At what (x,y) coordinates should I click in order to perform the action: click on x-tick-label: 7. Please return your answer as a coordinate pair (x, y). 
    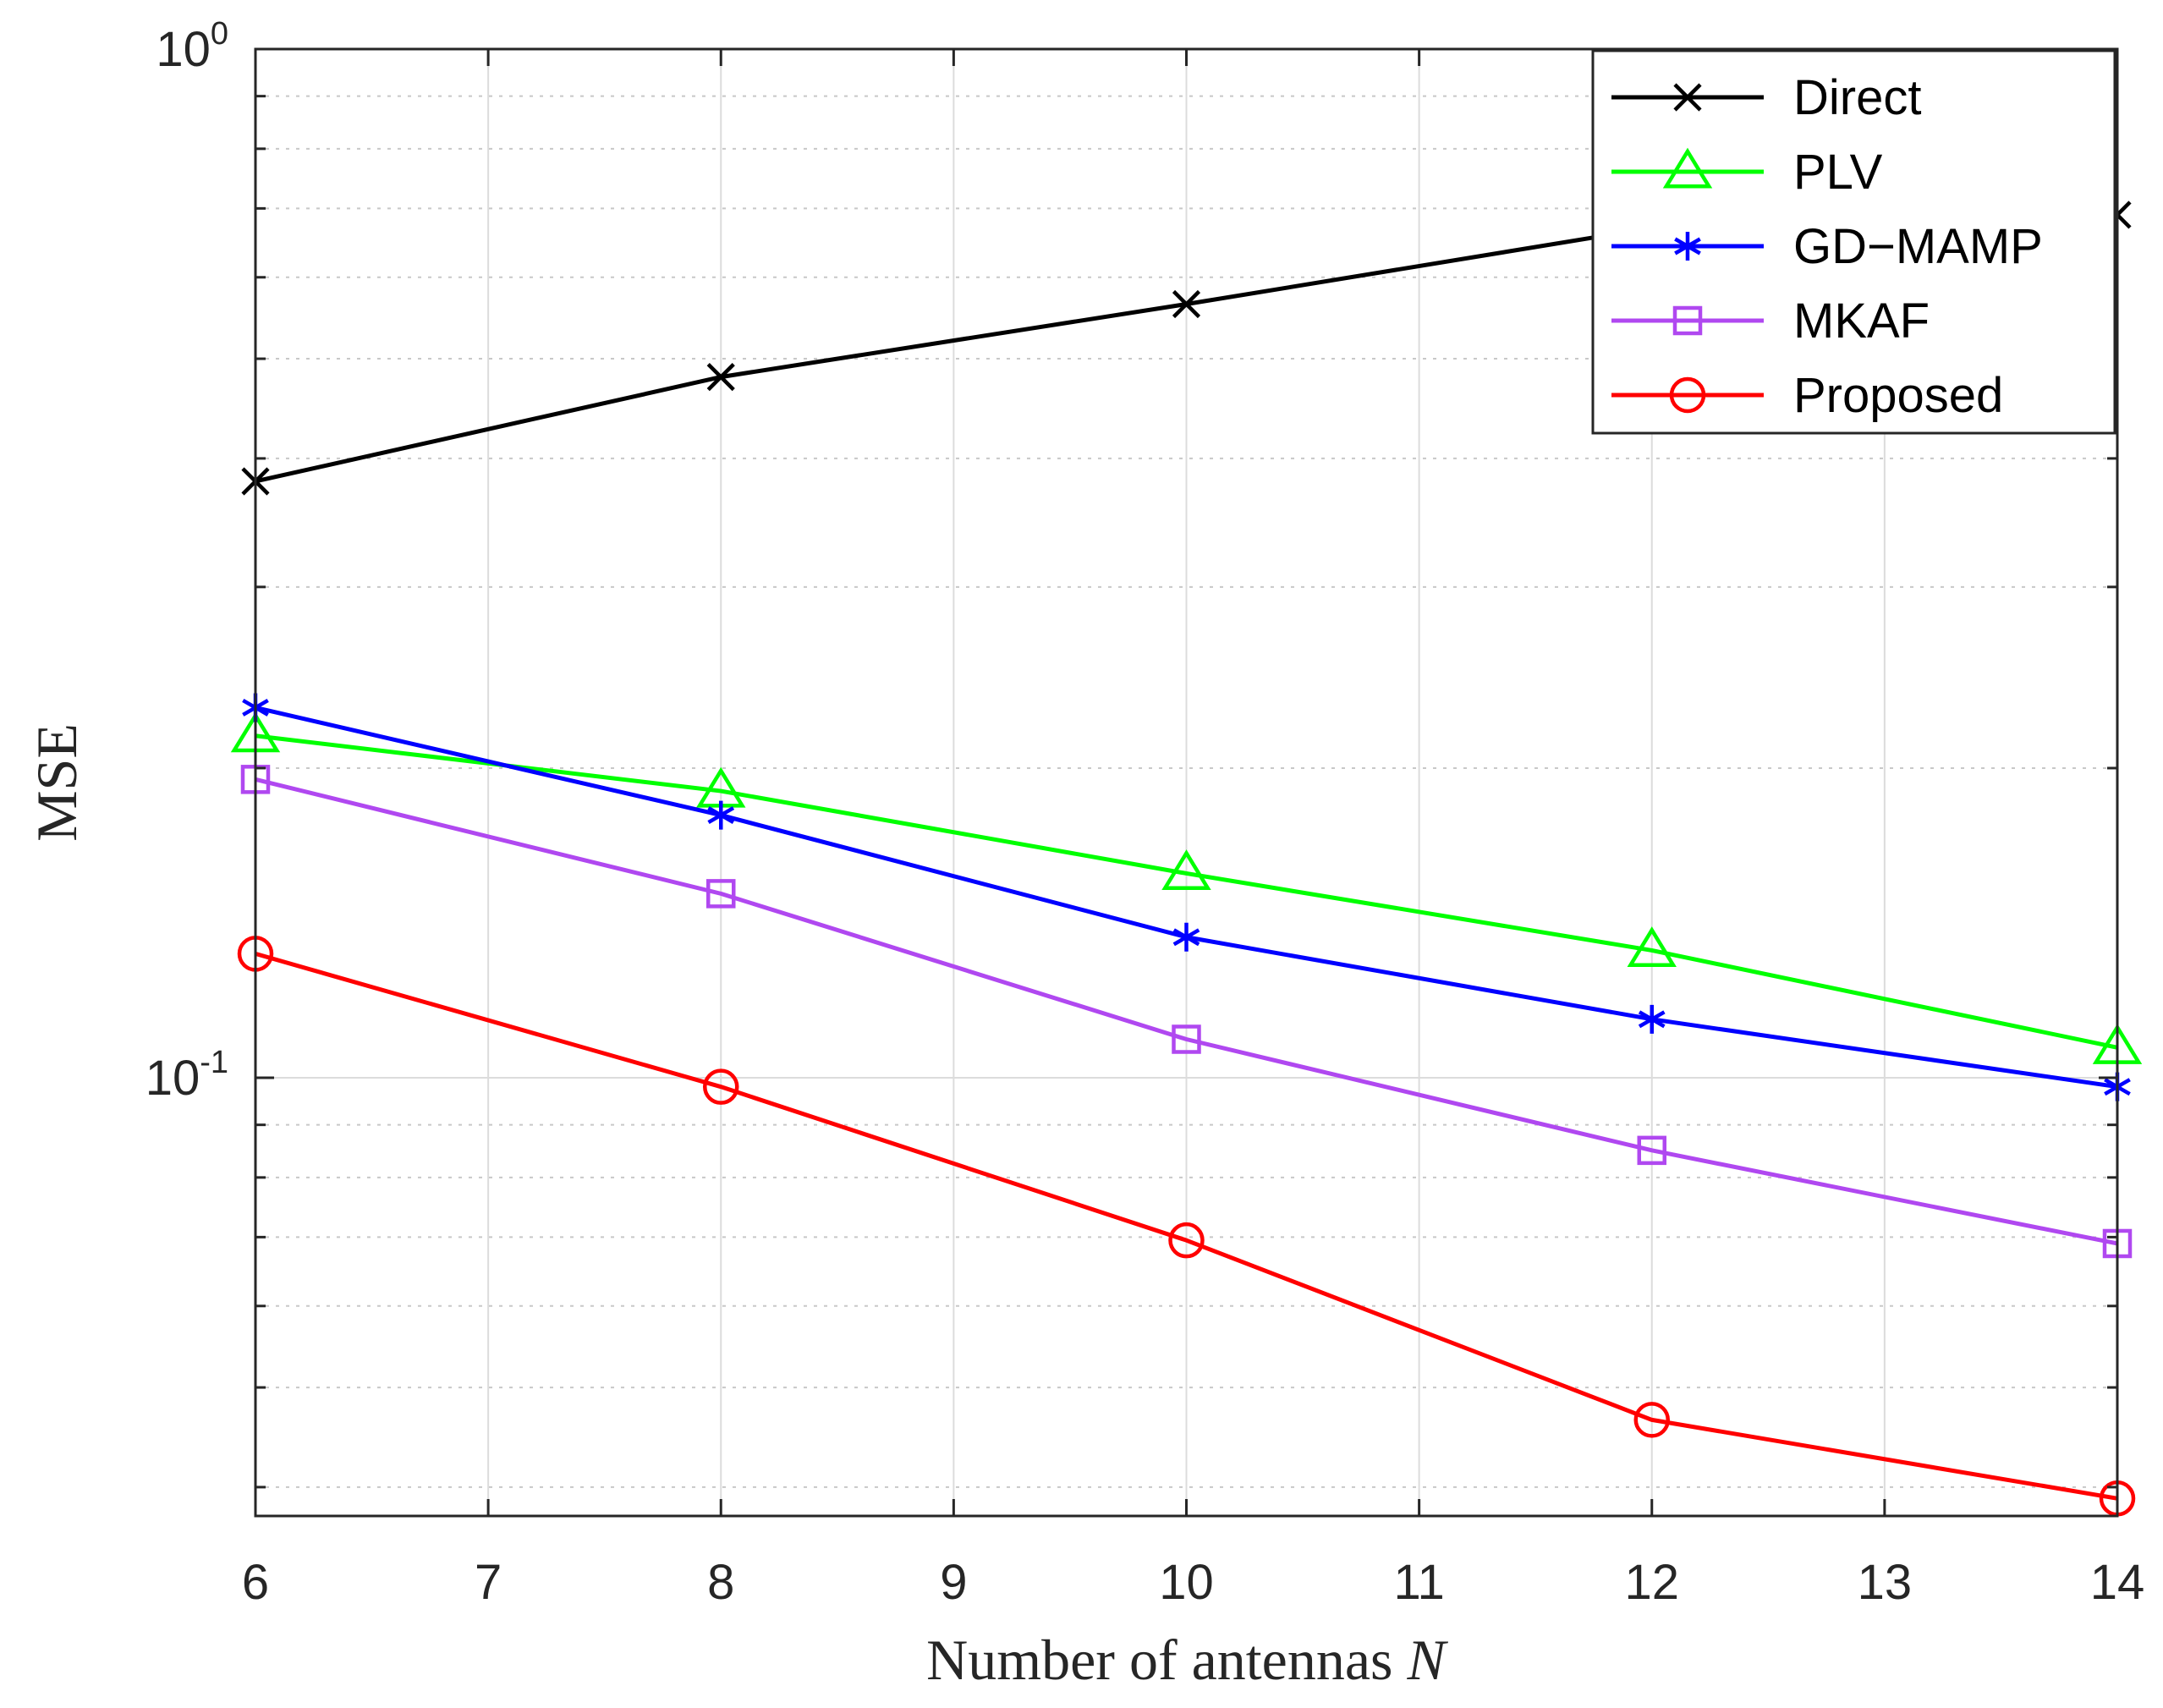
    Looking at the image, I should click on (488, 1582).